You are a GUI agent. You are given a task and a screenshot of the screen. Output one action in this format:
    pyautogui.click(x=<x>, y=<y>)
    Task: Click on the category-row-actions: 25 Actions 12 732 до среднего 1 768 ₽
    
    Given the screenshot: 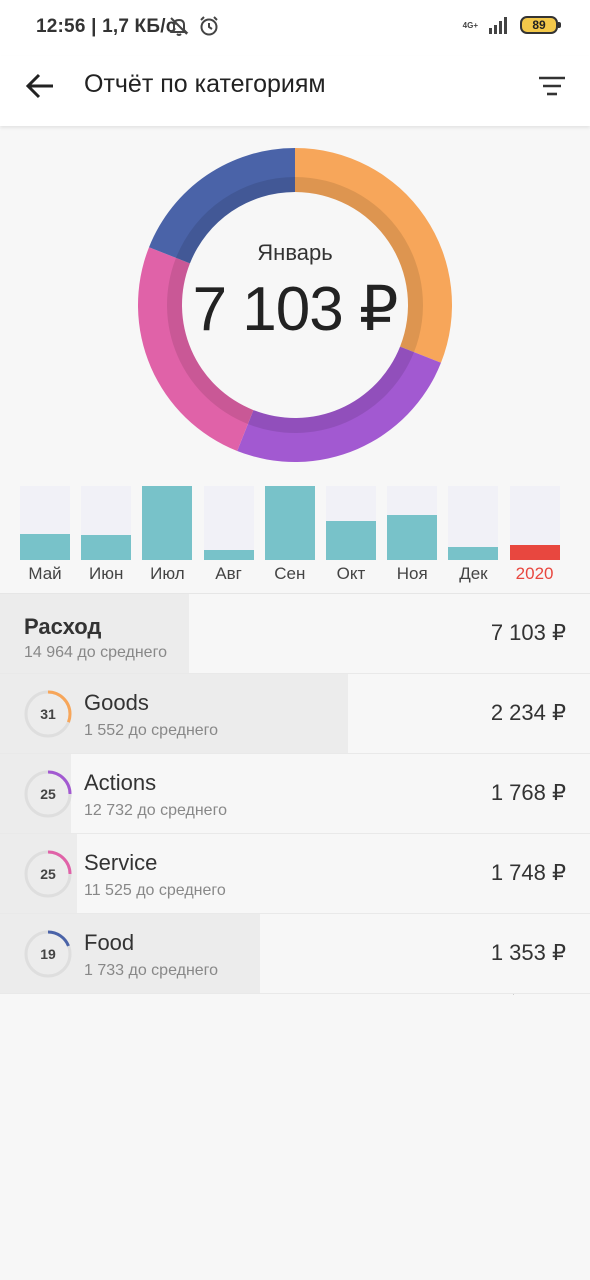 What is the action you would take?
    pyautogui.click(x=295, y=794)
    